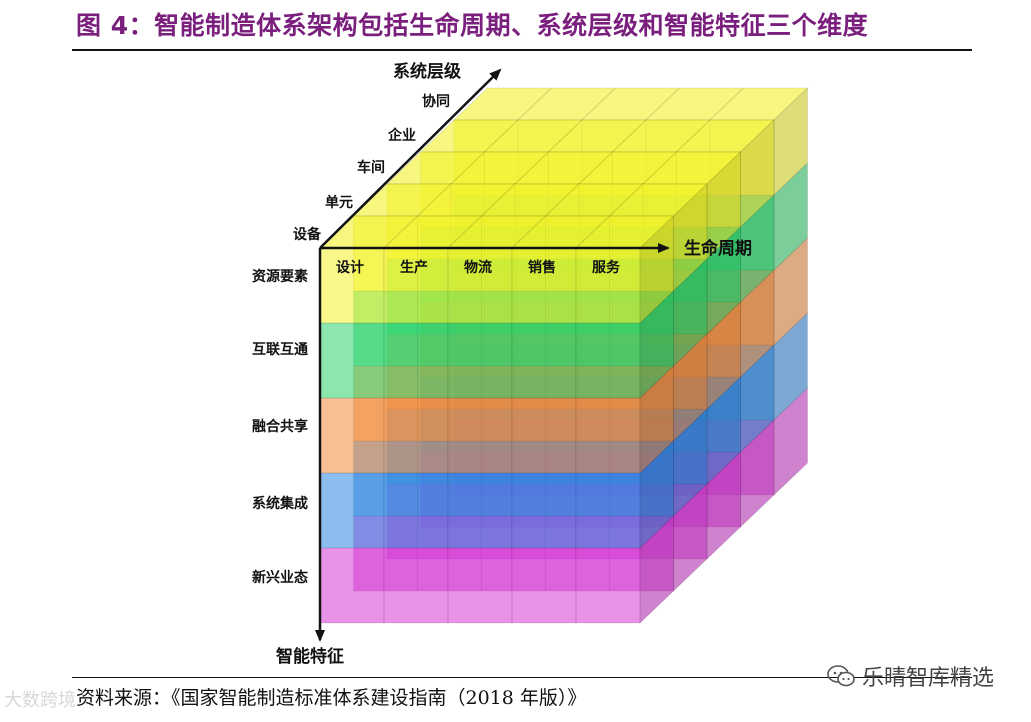 This screenshot has height=722, width=1031. Describe the element at coordinates (350, 267) in the screenshot. I see `life-cycle-label: 设计` at that location.